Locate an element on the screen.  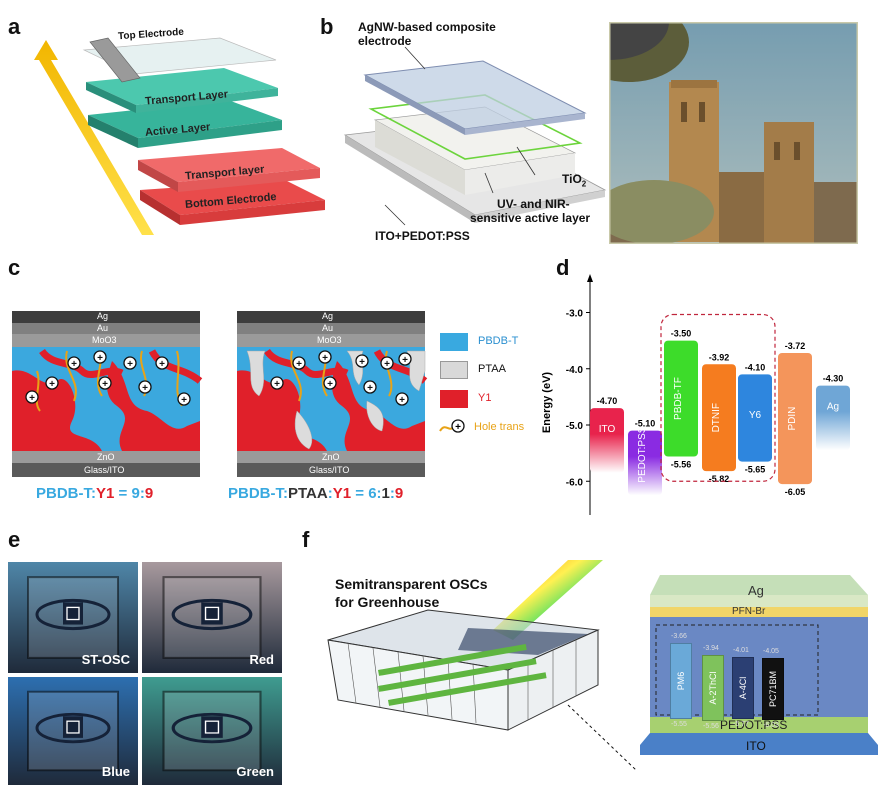
energy-top-label: -4.30 is located at coordinates (833, 379).